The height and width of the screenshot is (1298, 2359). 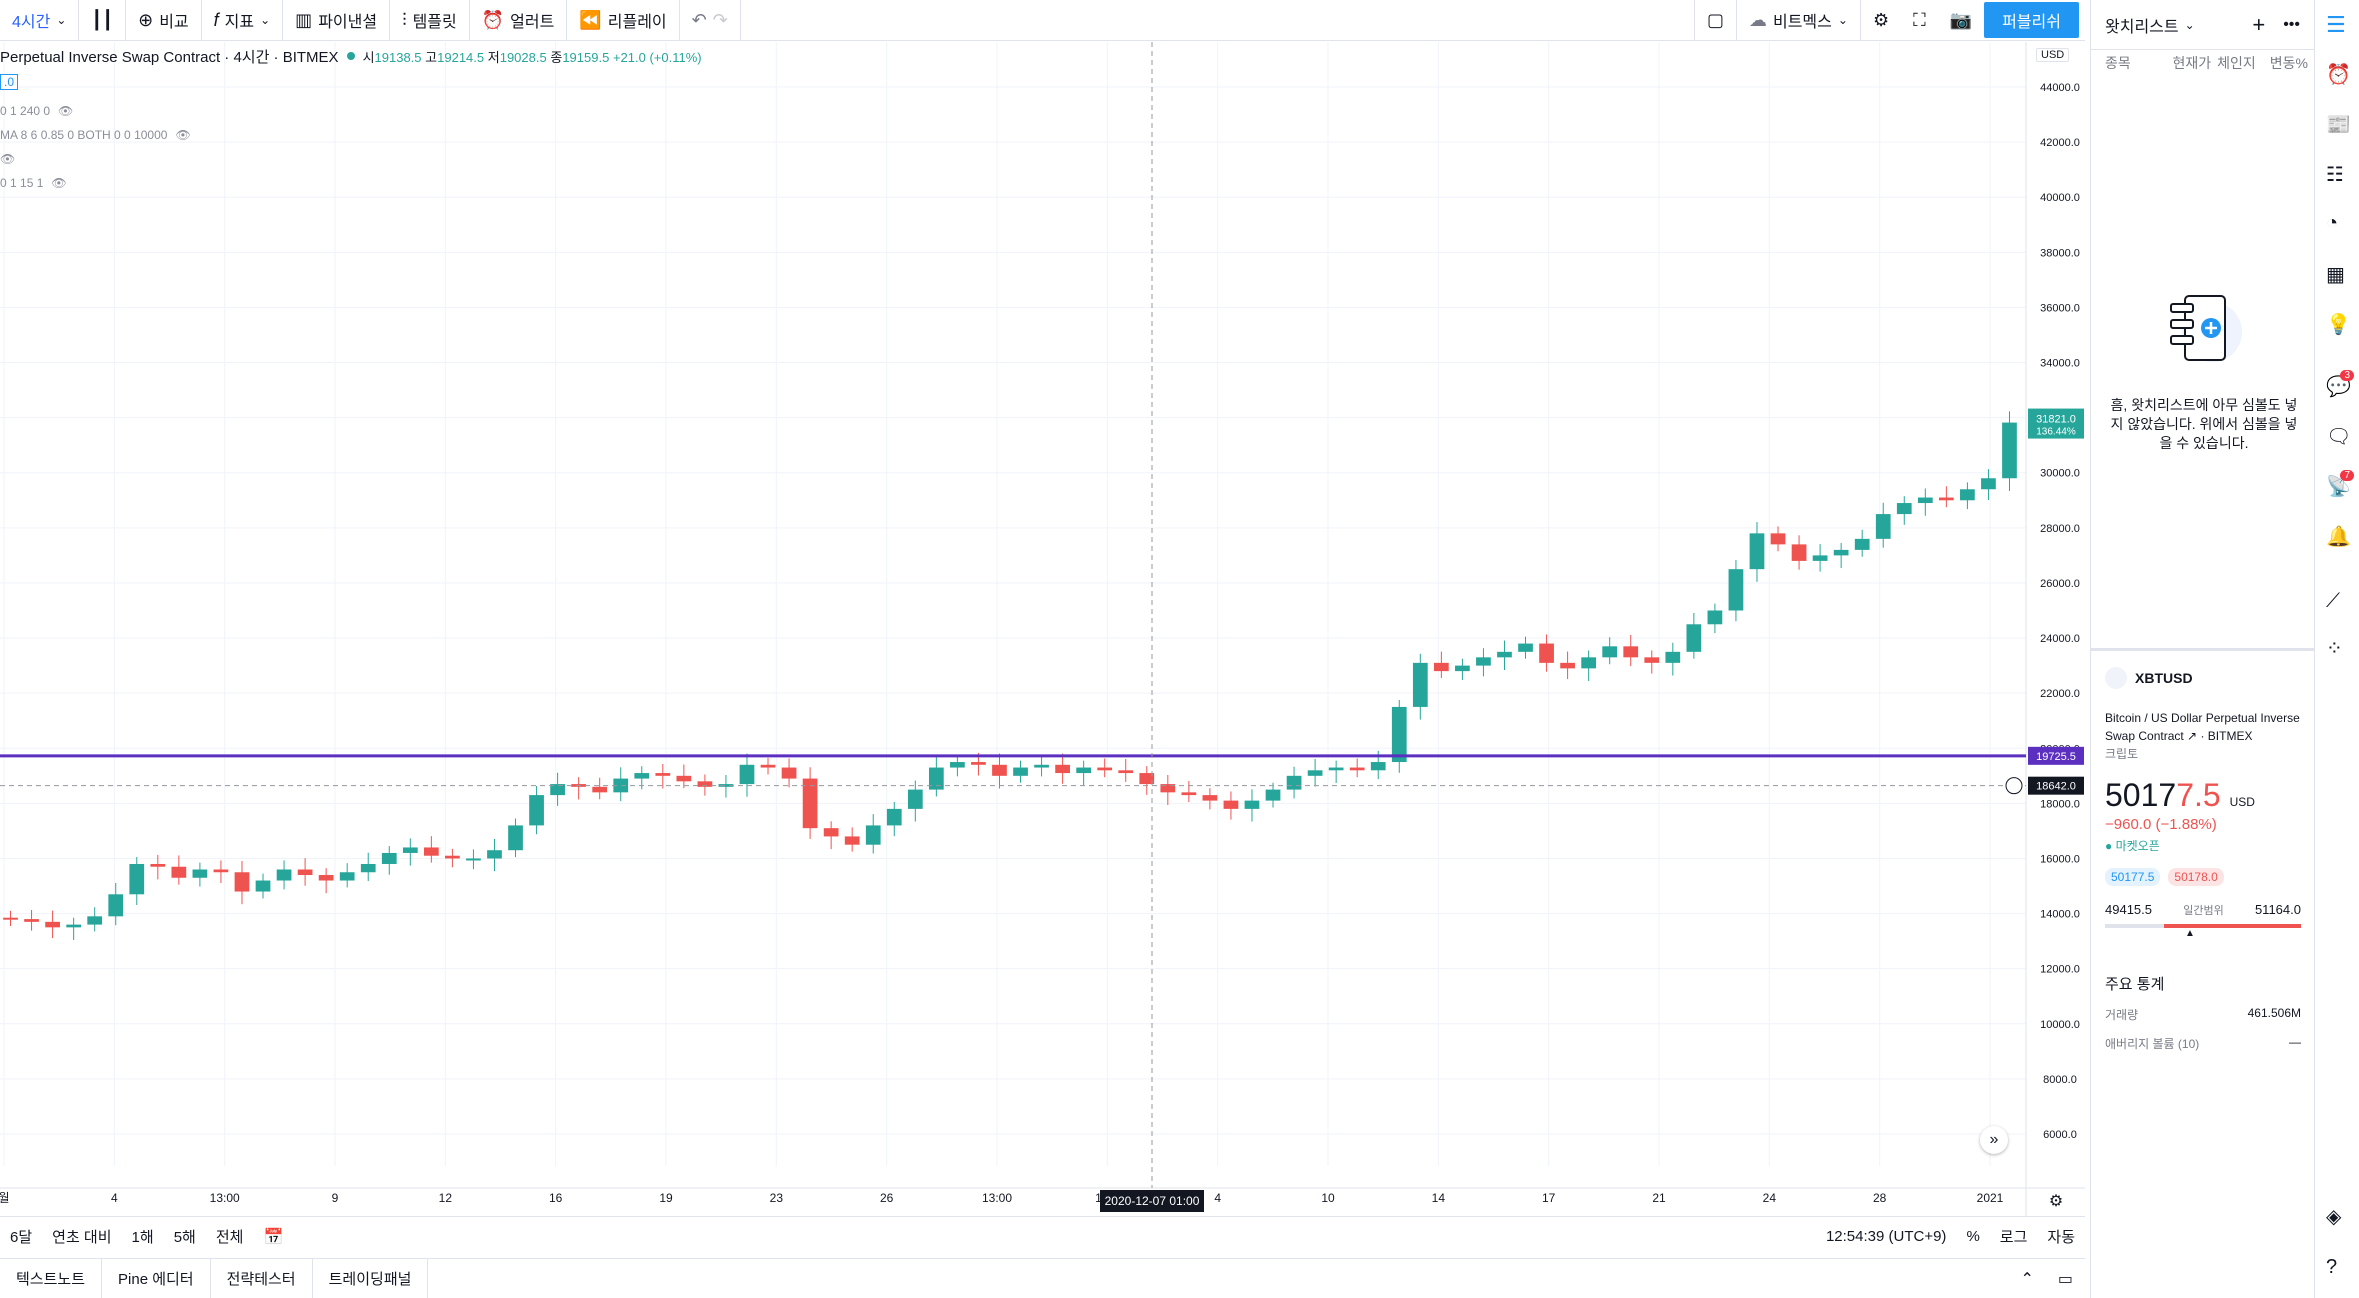 What do you see at coordinates (1715, 20) in the screenshot?
I see `layout-select-button: ▢` at bounding box center [1715, 20].